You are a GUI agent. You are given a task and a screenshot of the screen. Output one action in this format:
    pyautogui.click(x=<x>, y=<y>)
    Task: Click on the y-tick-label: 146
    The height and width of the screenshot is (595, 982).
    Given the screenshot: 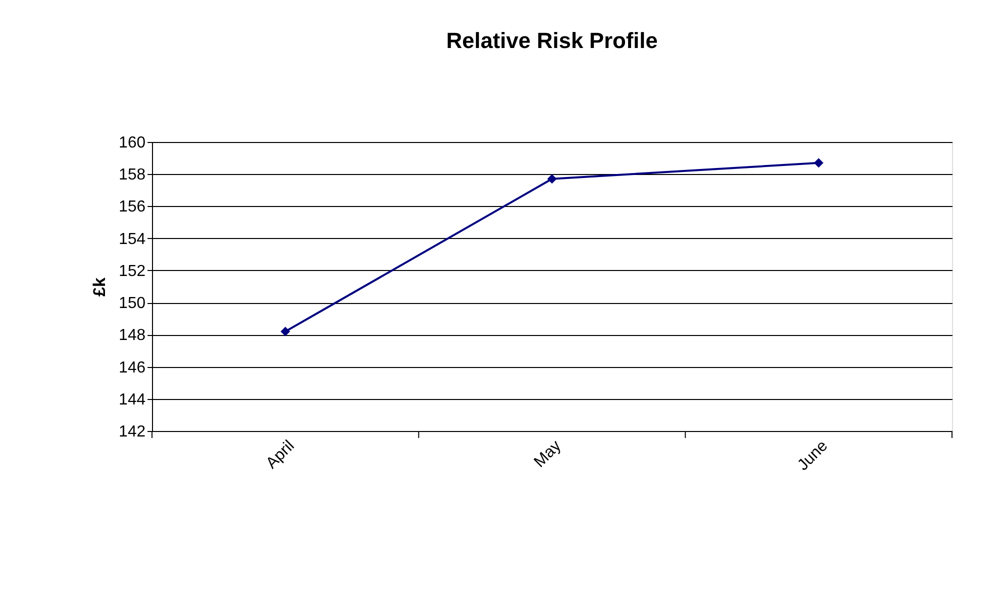 What is the action you would take?
    pyautogui.click(x=132, y=367)
    